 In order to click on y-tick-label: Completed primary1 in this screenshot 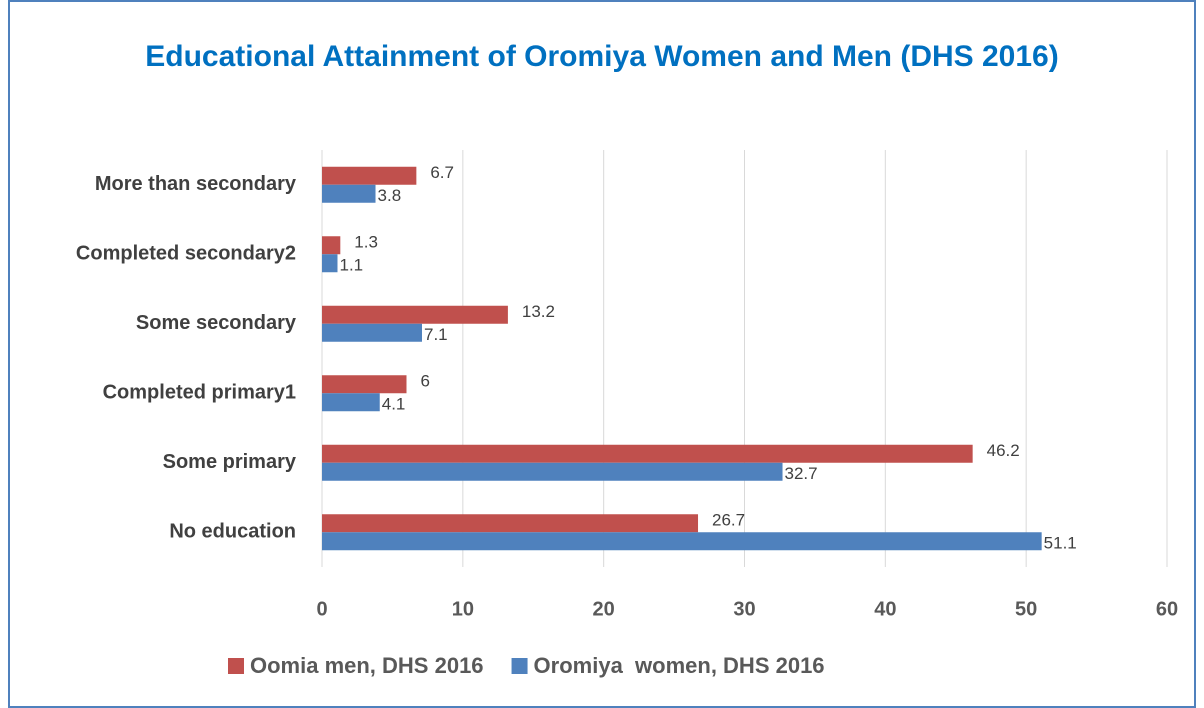, I will do `click(199, 393)`.